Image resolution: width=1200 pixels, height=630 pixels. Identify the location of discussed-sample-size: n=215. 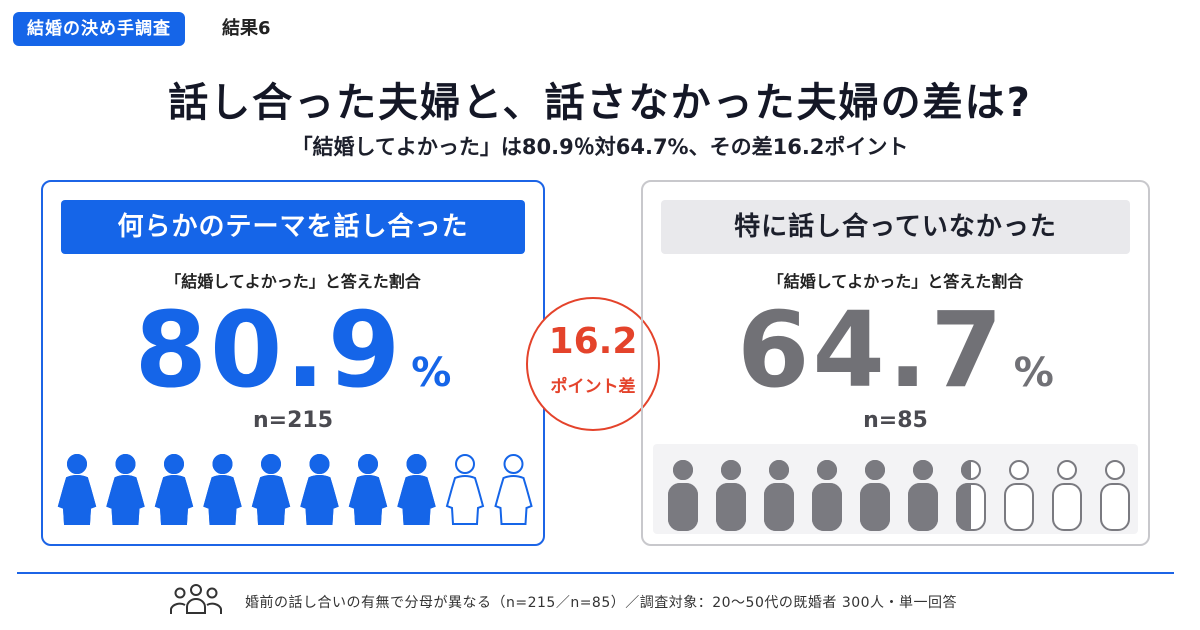
(293, 420).